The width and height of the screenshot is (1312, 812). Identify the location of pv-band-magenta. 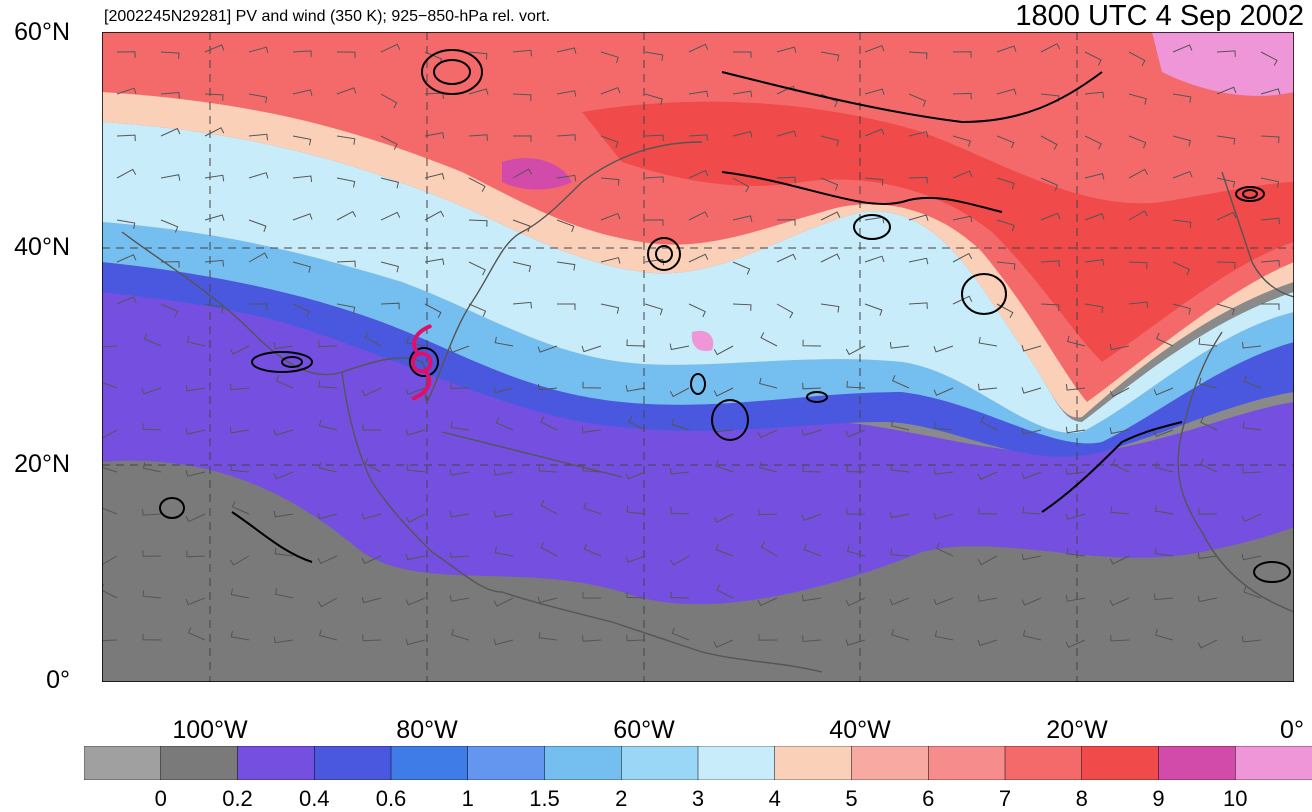
(1223, 64).